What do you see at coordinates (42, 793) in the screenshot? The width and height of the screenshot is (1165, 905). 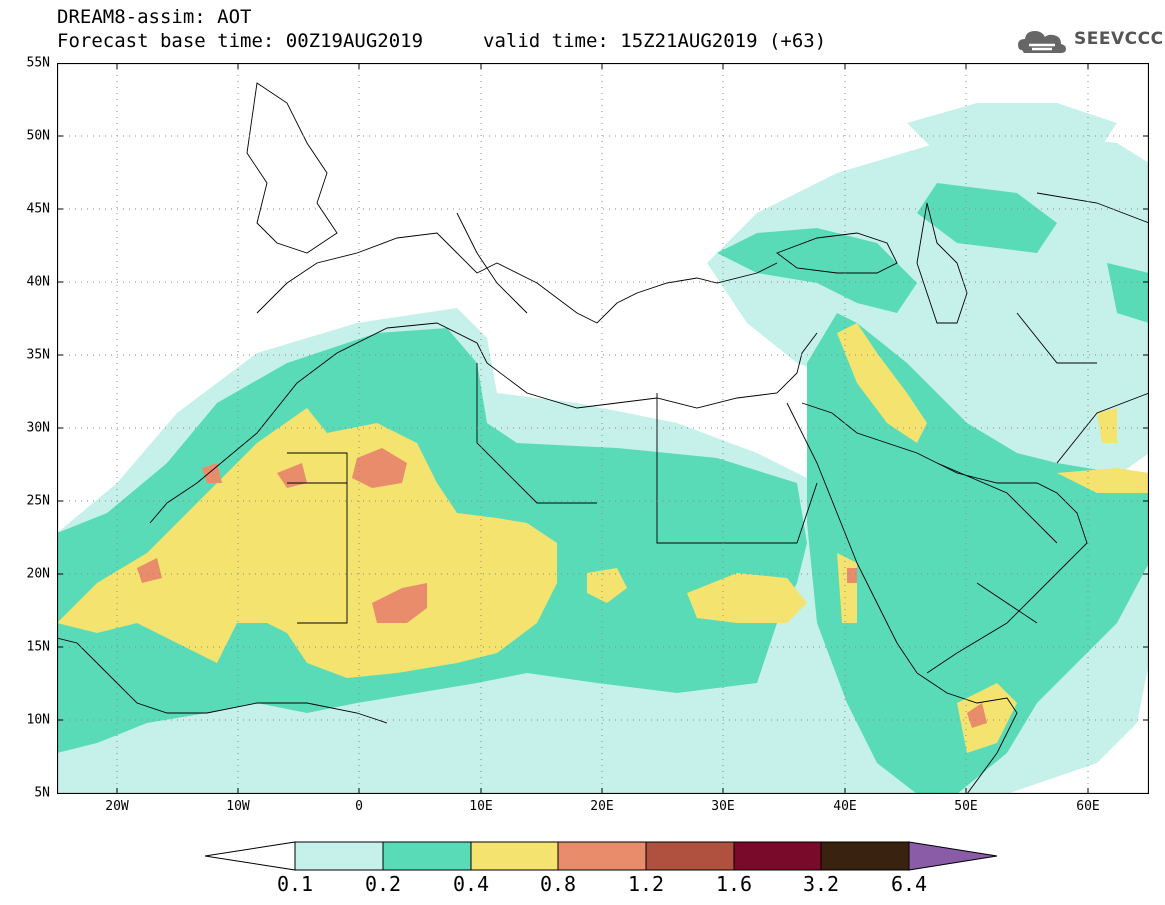 I see `lat-label: 5N` at bounding box center [42, 793].